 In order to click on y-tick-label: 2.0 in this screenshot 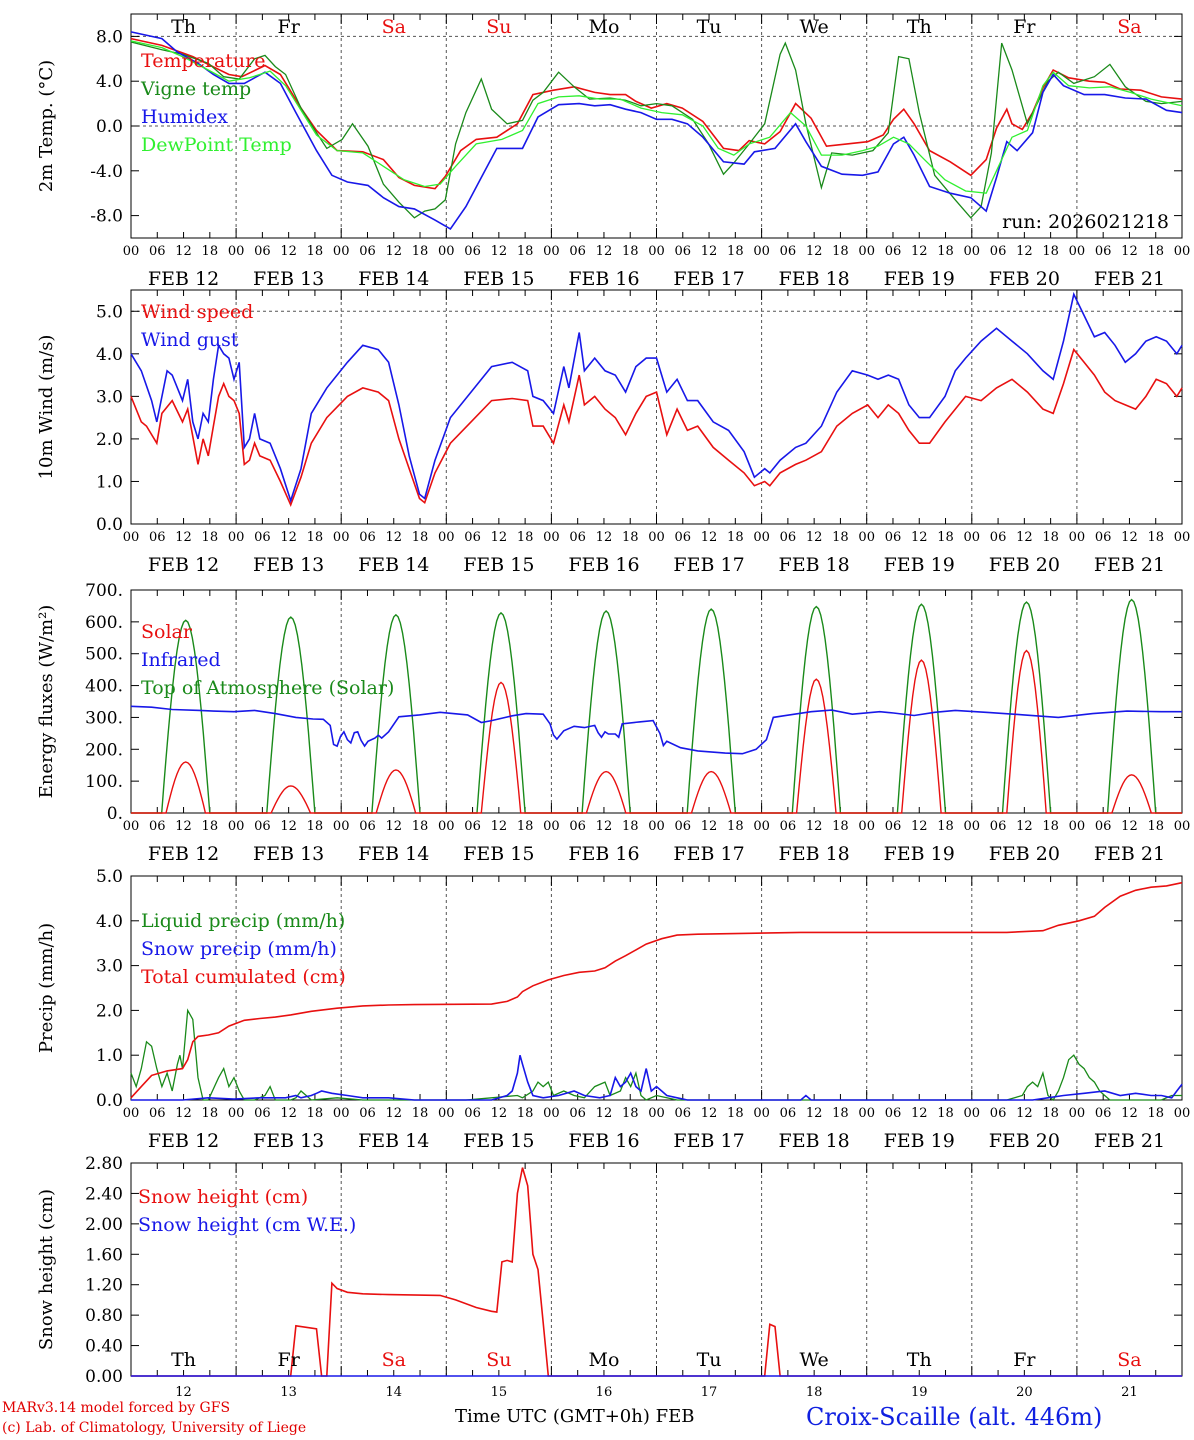, I will do `click(109, 1011)`.